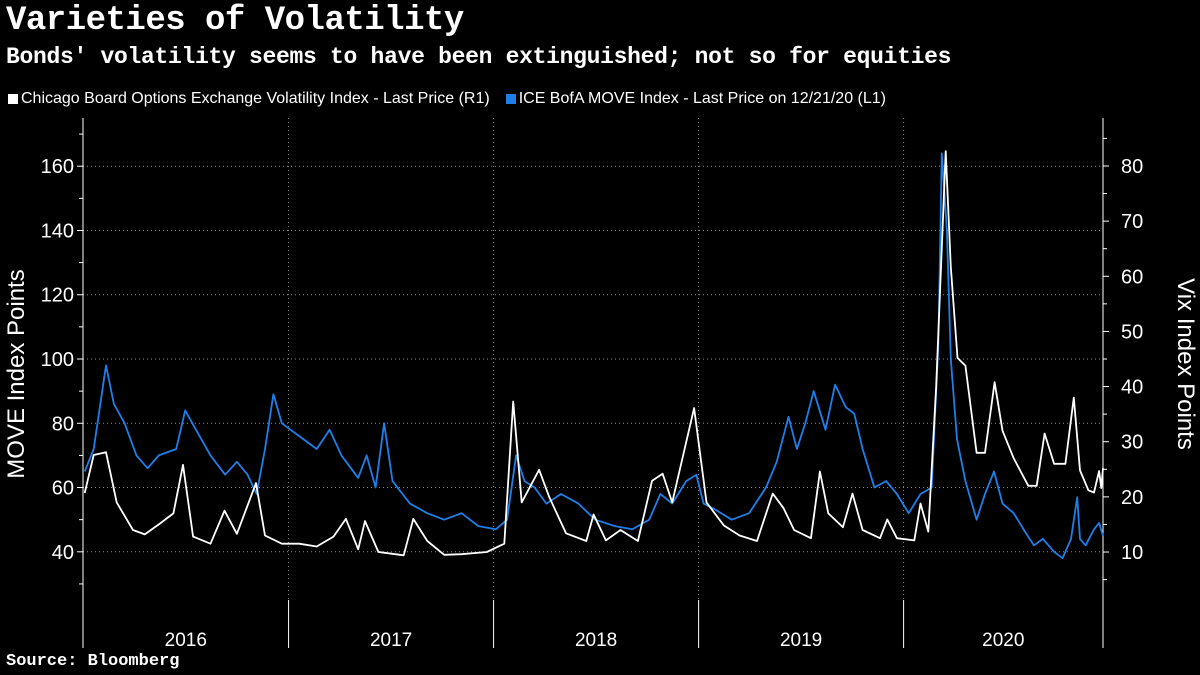  I want to click on y-left-tick-label: 120, so click(57, 296).